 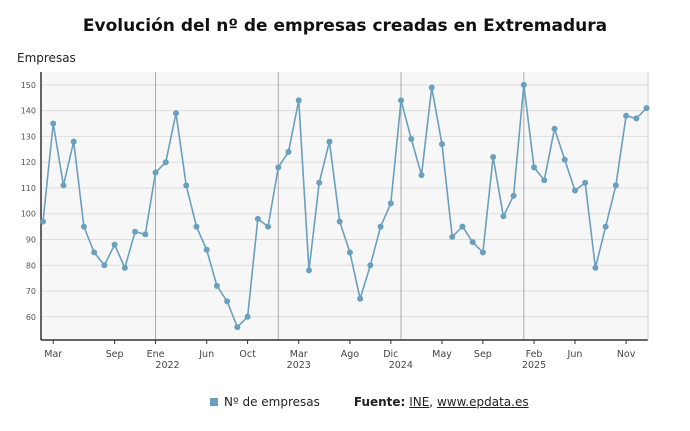 I want to click on x-tick-label: Ene, so click(x=156, y=354).